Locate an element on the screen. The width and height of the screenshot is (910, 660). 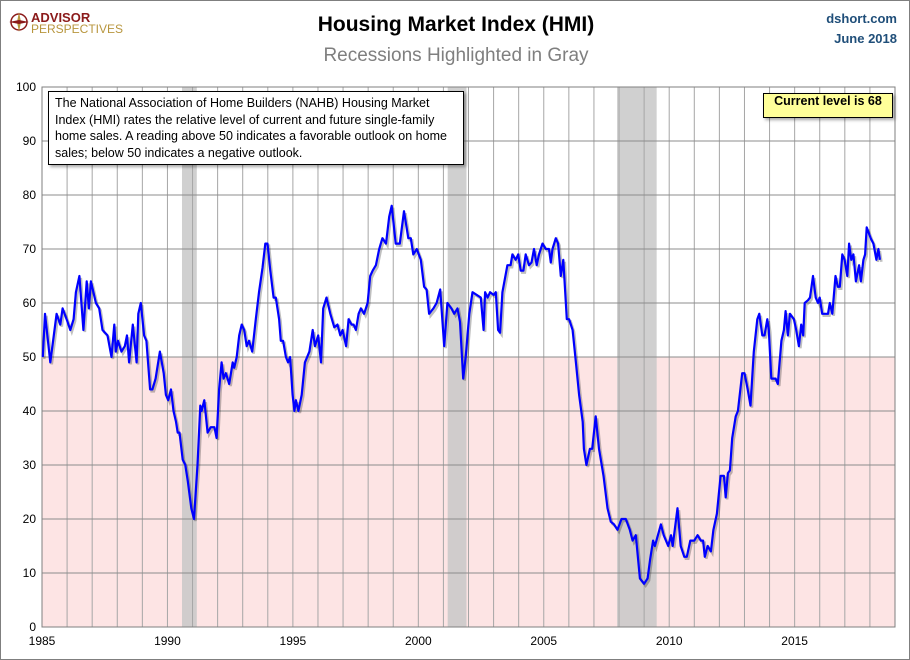
current-level-callout: Current level is 68 is located at coordinates (828, 105).